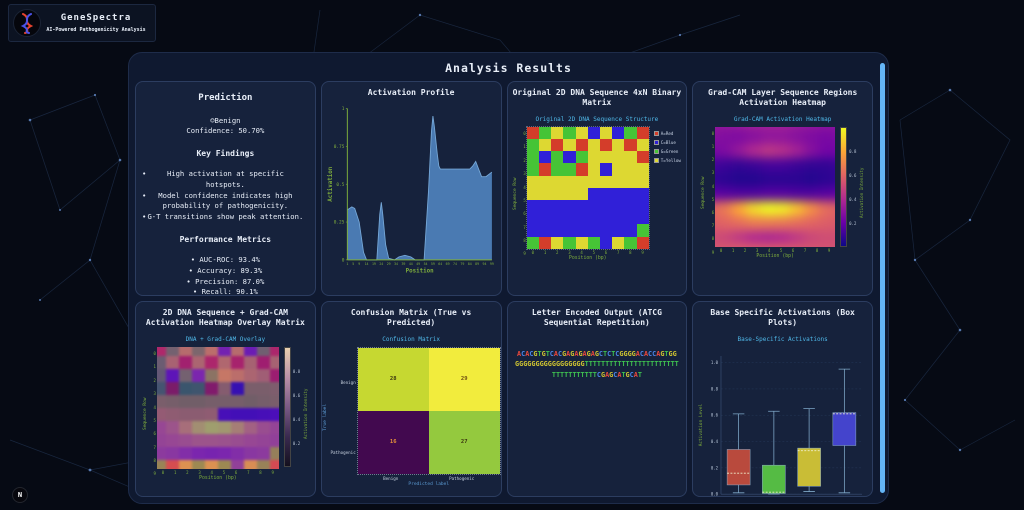 Image resolution: width=1024 pixels, height=510 pixels. Describe the element at coordinates (20, 495) in the screenshot. I see `n-badge-button: N` at that location.